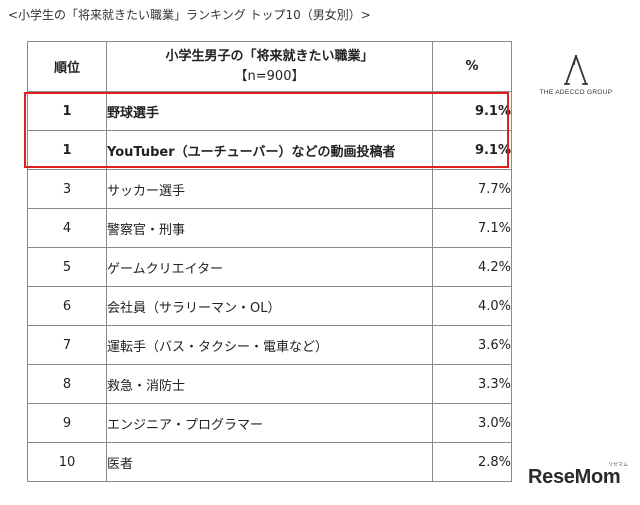 The width and height of the screenshot is (640, 505). I want to click on table-row: 1 YouTuber（ユーチューバー）などの動画投稿者 9.1%, so click(269, 150).